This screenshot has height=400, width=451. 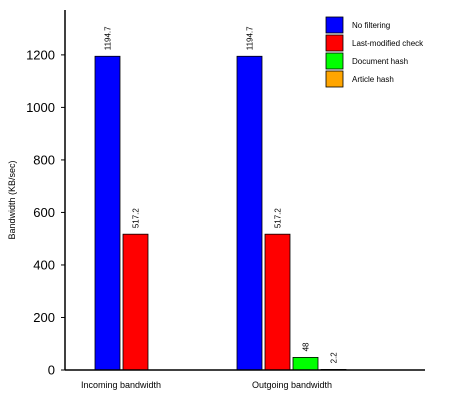 What do you see at coordinates (44, 264) in the screenshot?
I see `y-tick-label: 400` at bounding box center [44, 264].